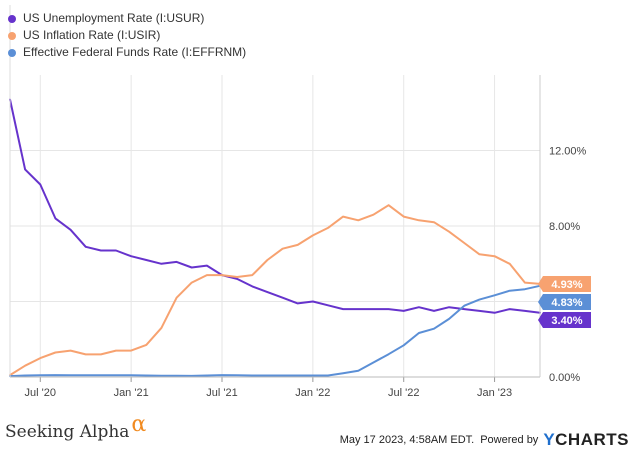 The image size is (635, 450). I want to click on legend-item: US Unemployment Rate (I:USUR), so click(126, 18).